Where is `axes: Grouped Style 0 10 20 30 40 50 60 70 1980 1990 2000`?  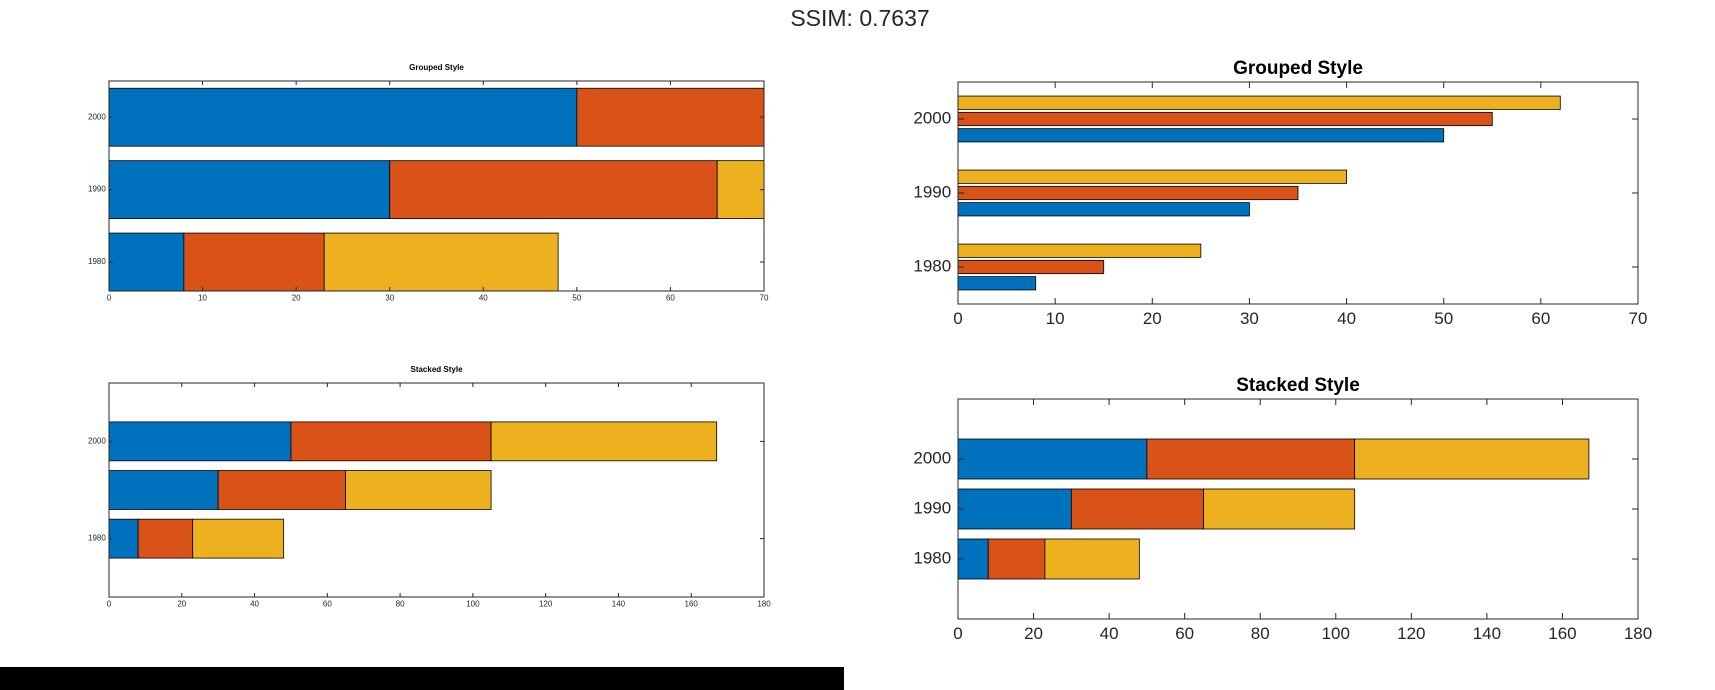 axes: Grouped Style 0 10 20 30 40 50 60 70 1980 1990 2000 is located at coordinates (428, 182).